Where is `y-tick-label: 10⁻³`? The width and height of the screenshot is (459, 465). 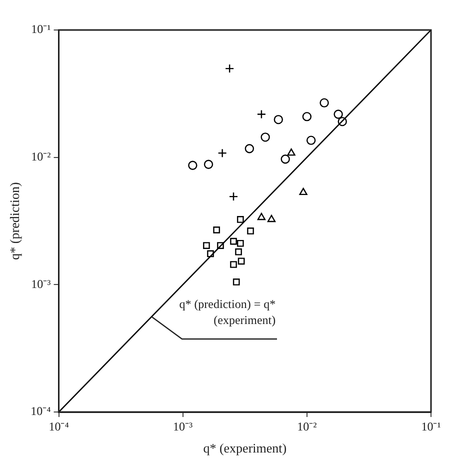 y-tick-label: 10⁻³ is located at coordinates (41, 283).